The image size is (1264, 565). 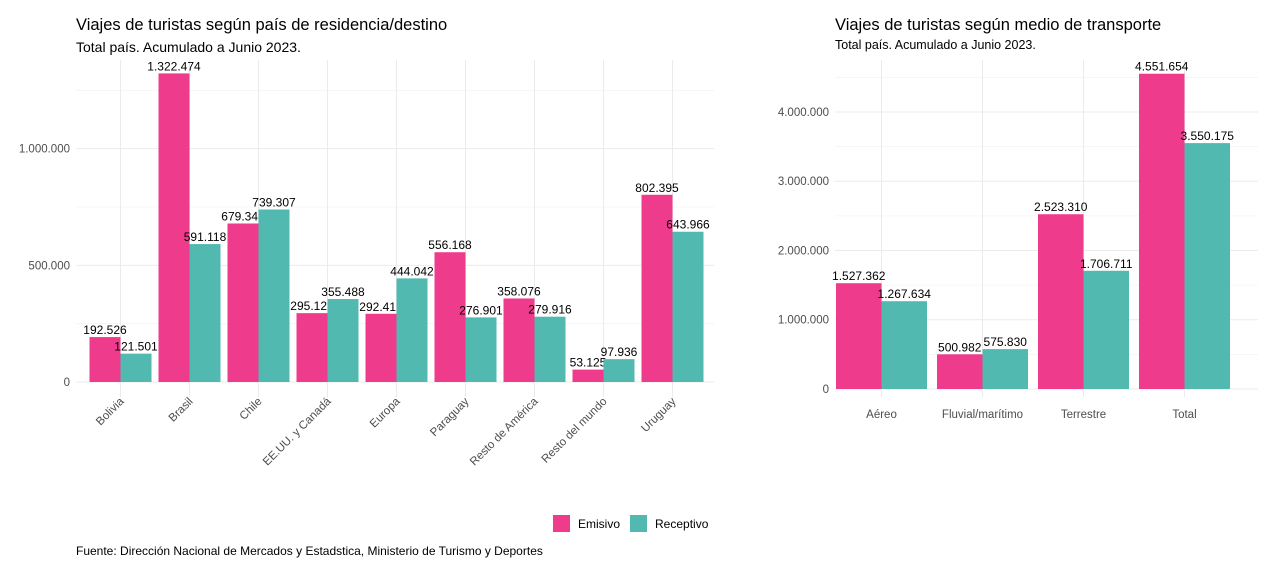 What do you see at coordinates (297, 431) in the screenshot?
I see `x-tick-label: EE.UU. y Canadá` at bounding box center [297, 431].